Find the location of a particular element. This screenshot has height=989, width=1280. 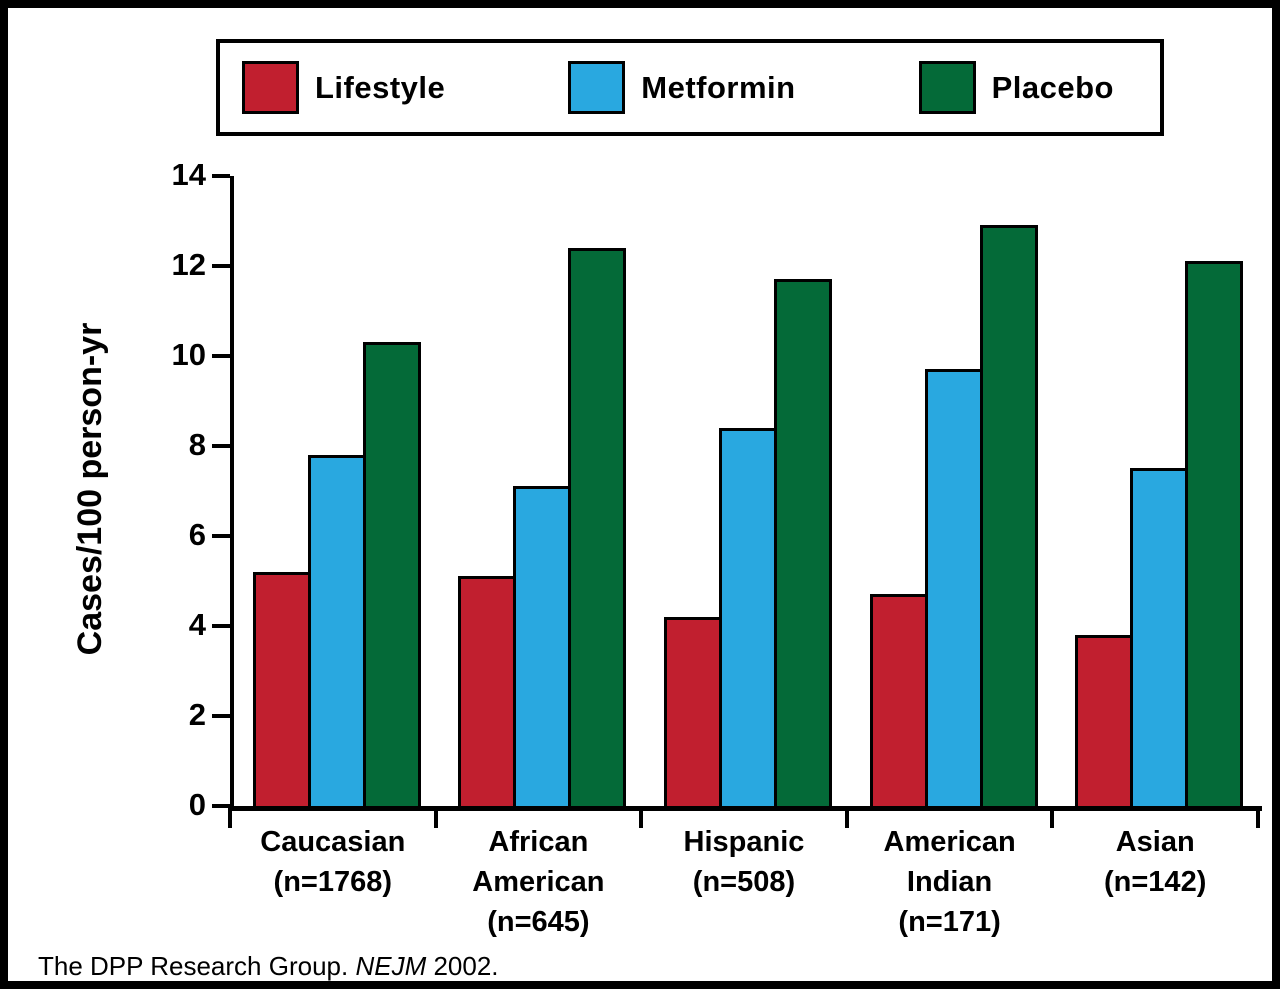

category-label-line: (n=1768) is located at coordinates (333, 882).